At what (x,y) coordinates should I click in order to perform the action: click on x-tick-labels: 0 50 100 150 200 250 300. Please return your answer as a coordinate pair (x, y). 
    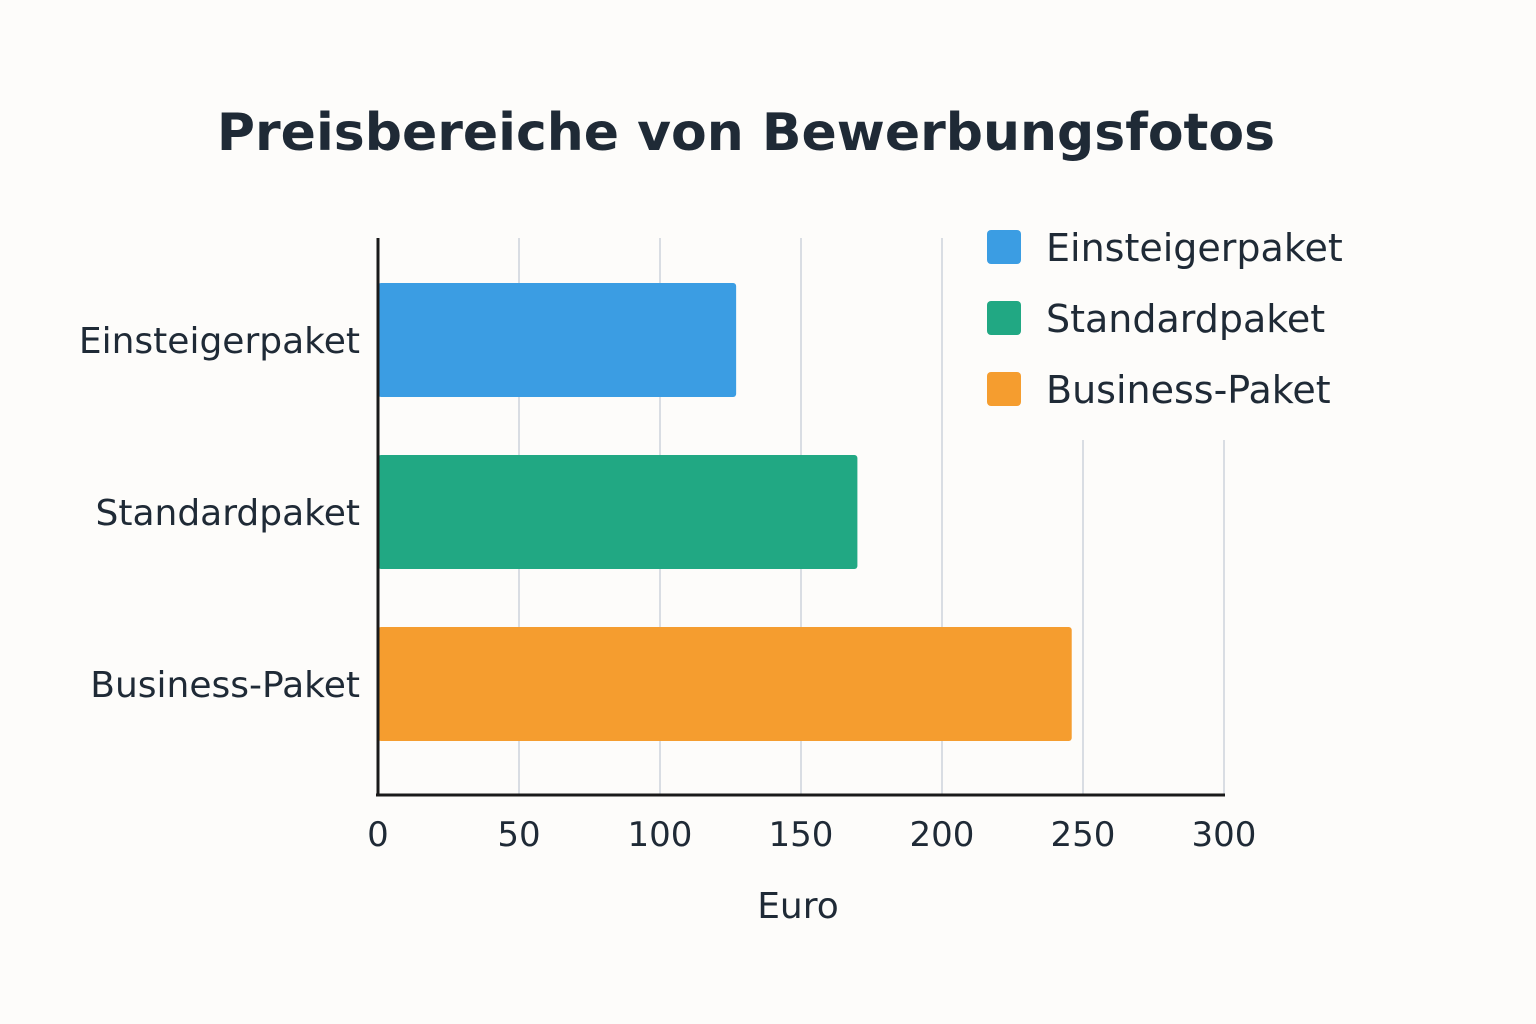
    Looking at the image, I should click on (811, 835).